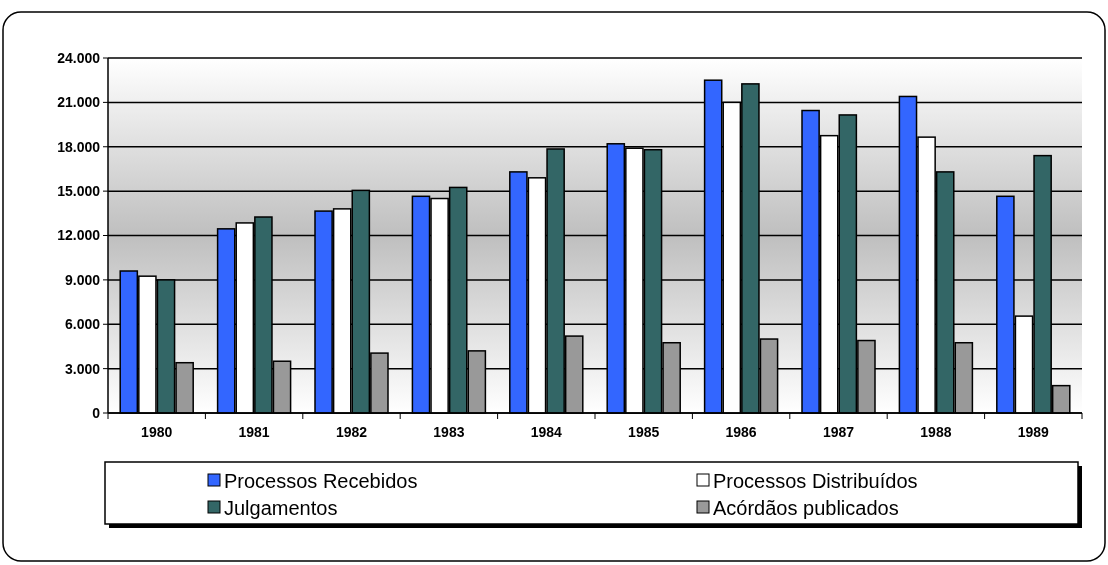 This screenshot has height=565, width=1108. Describe the element at coordinates (82, 279) in the screenshot. I see `y-tick-label: 9.000` at that location.